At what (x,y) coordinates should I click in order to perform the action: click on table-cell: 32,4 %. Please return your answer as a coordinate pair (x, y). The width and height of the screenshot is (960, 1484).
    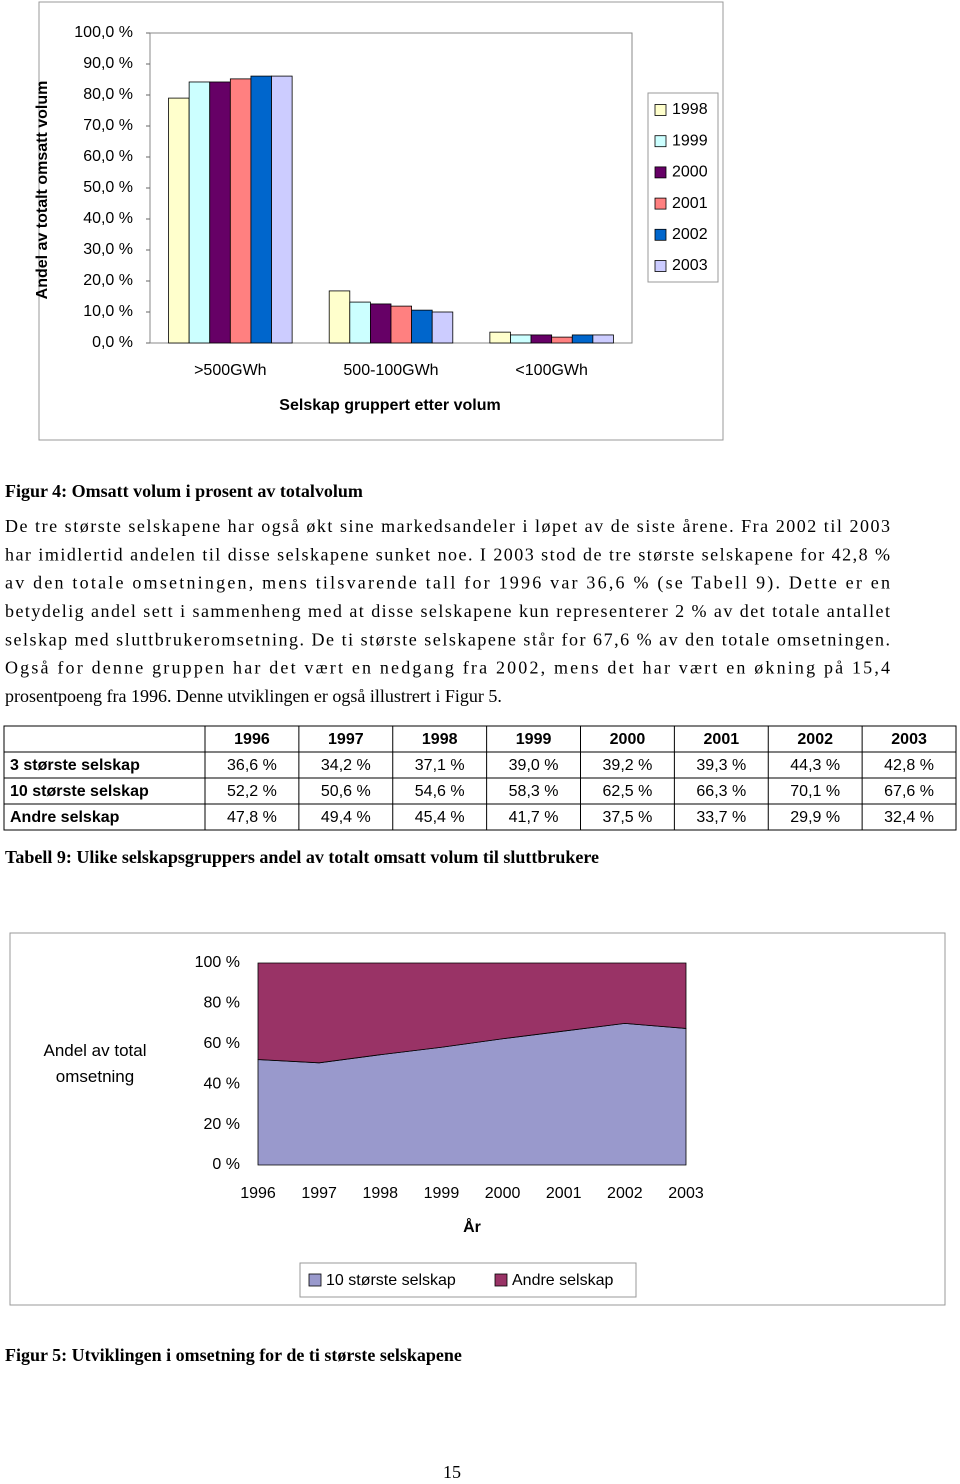
    Looking at the image, I should click on (909, 817).